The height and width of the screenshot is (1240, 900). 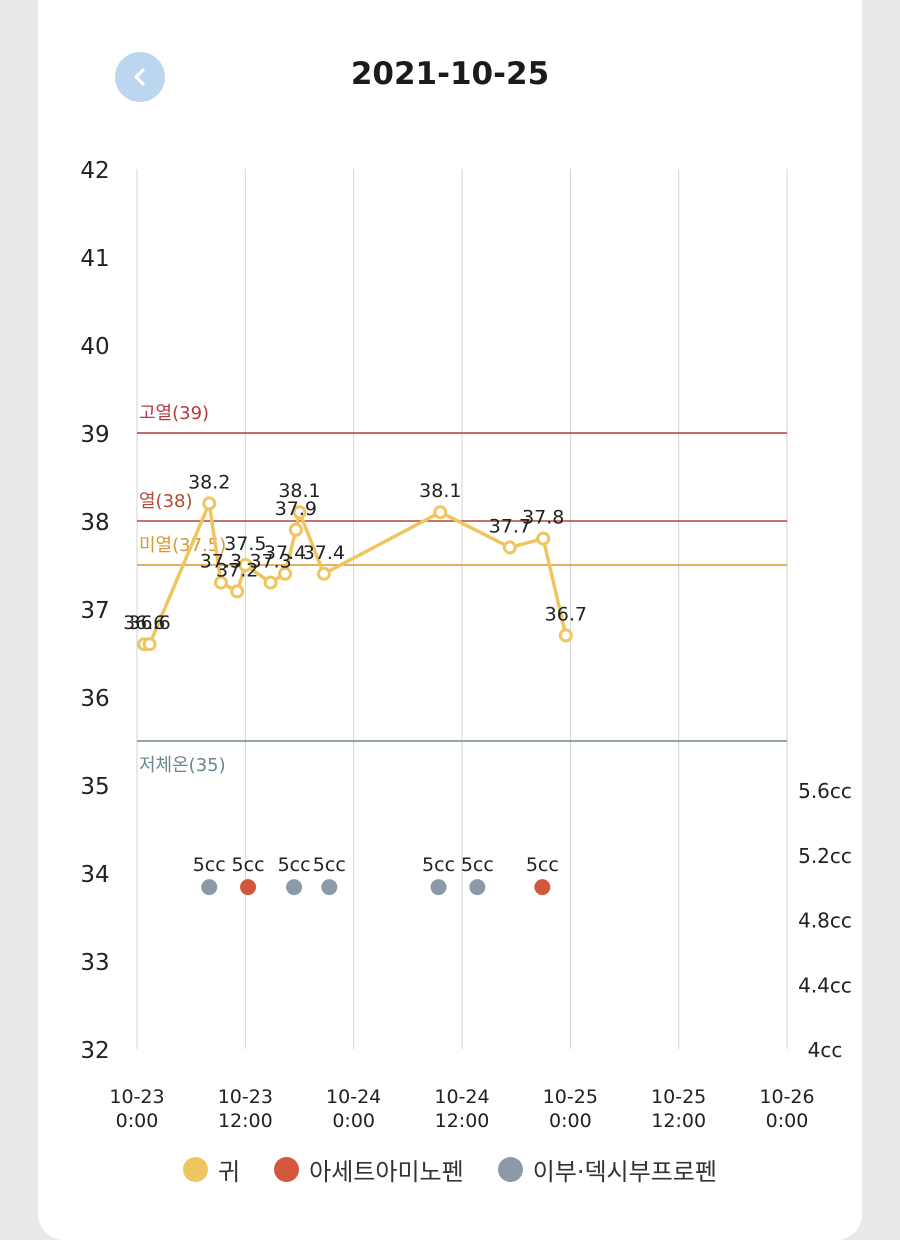 What do you see at coordinates (825, 1050) in the screenshot?
I see `y-right-tick-label: 4cc` at bounding box center [825, 1050].